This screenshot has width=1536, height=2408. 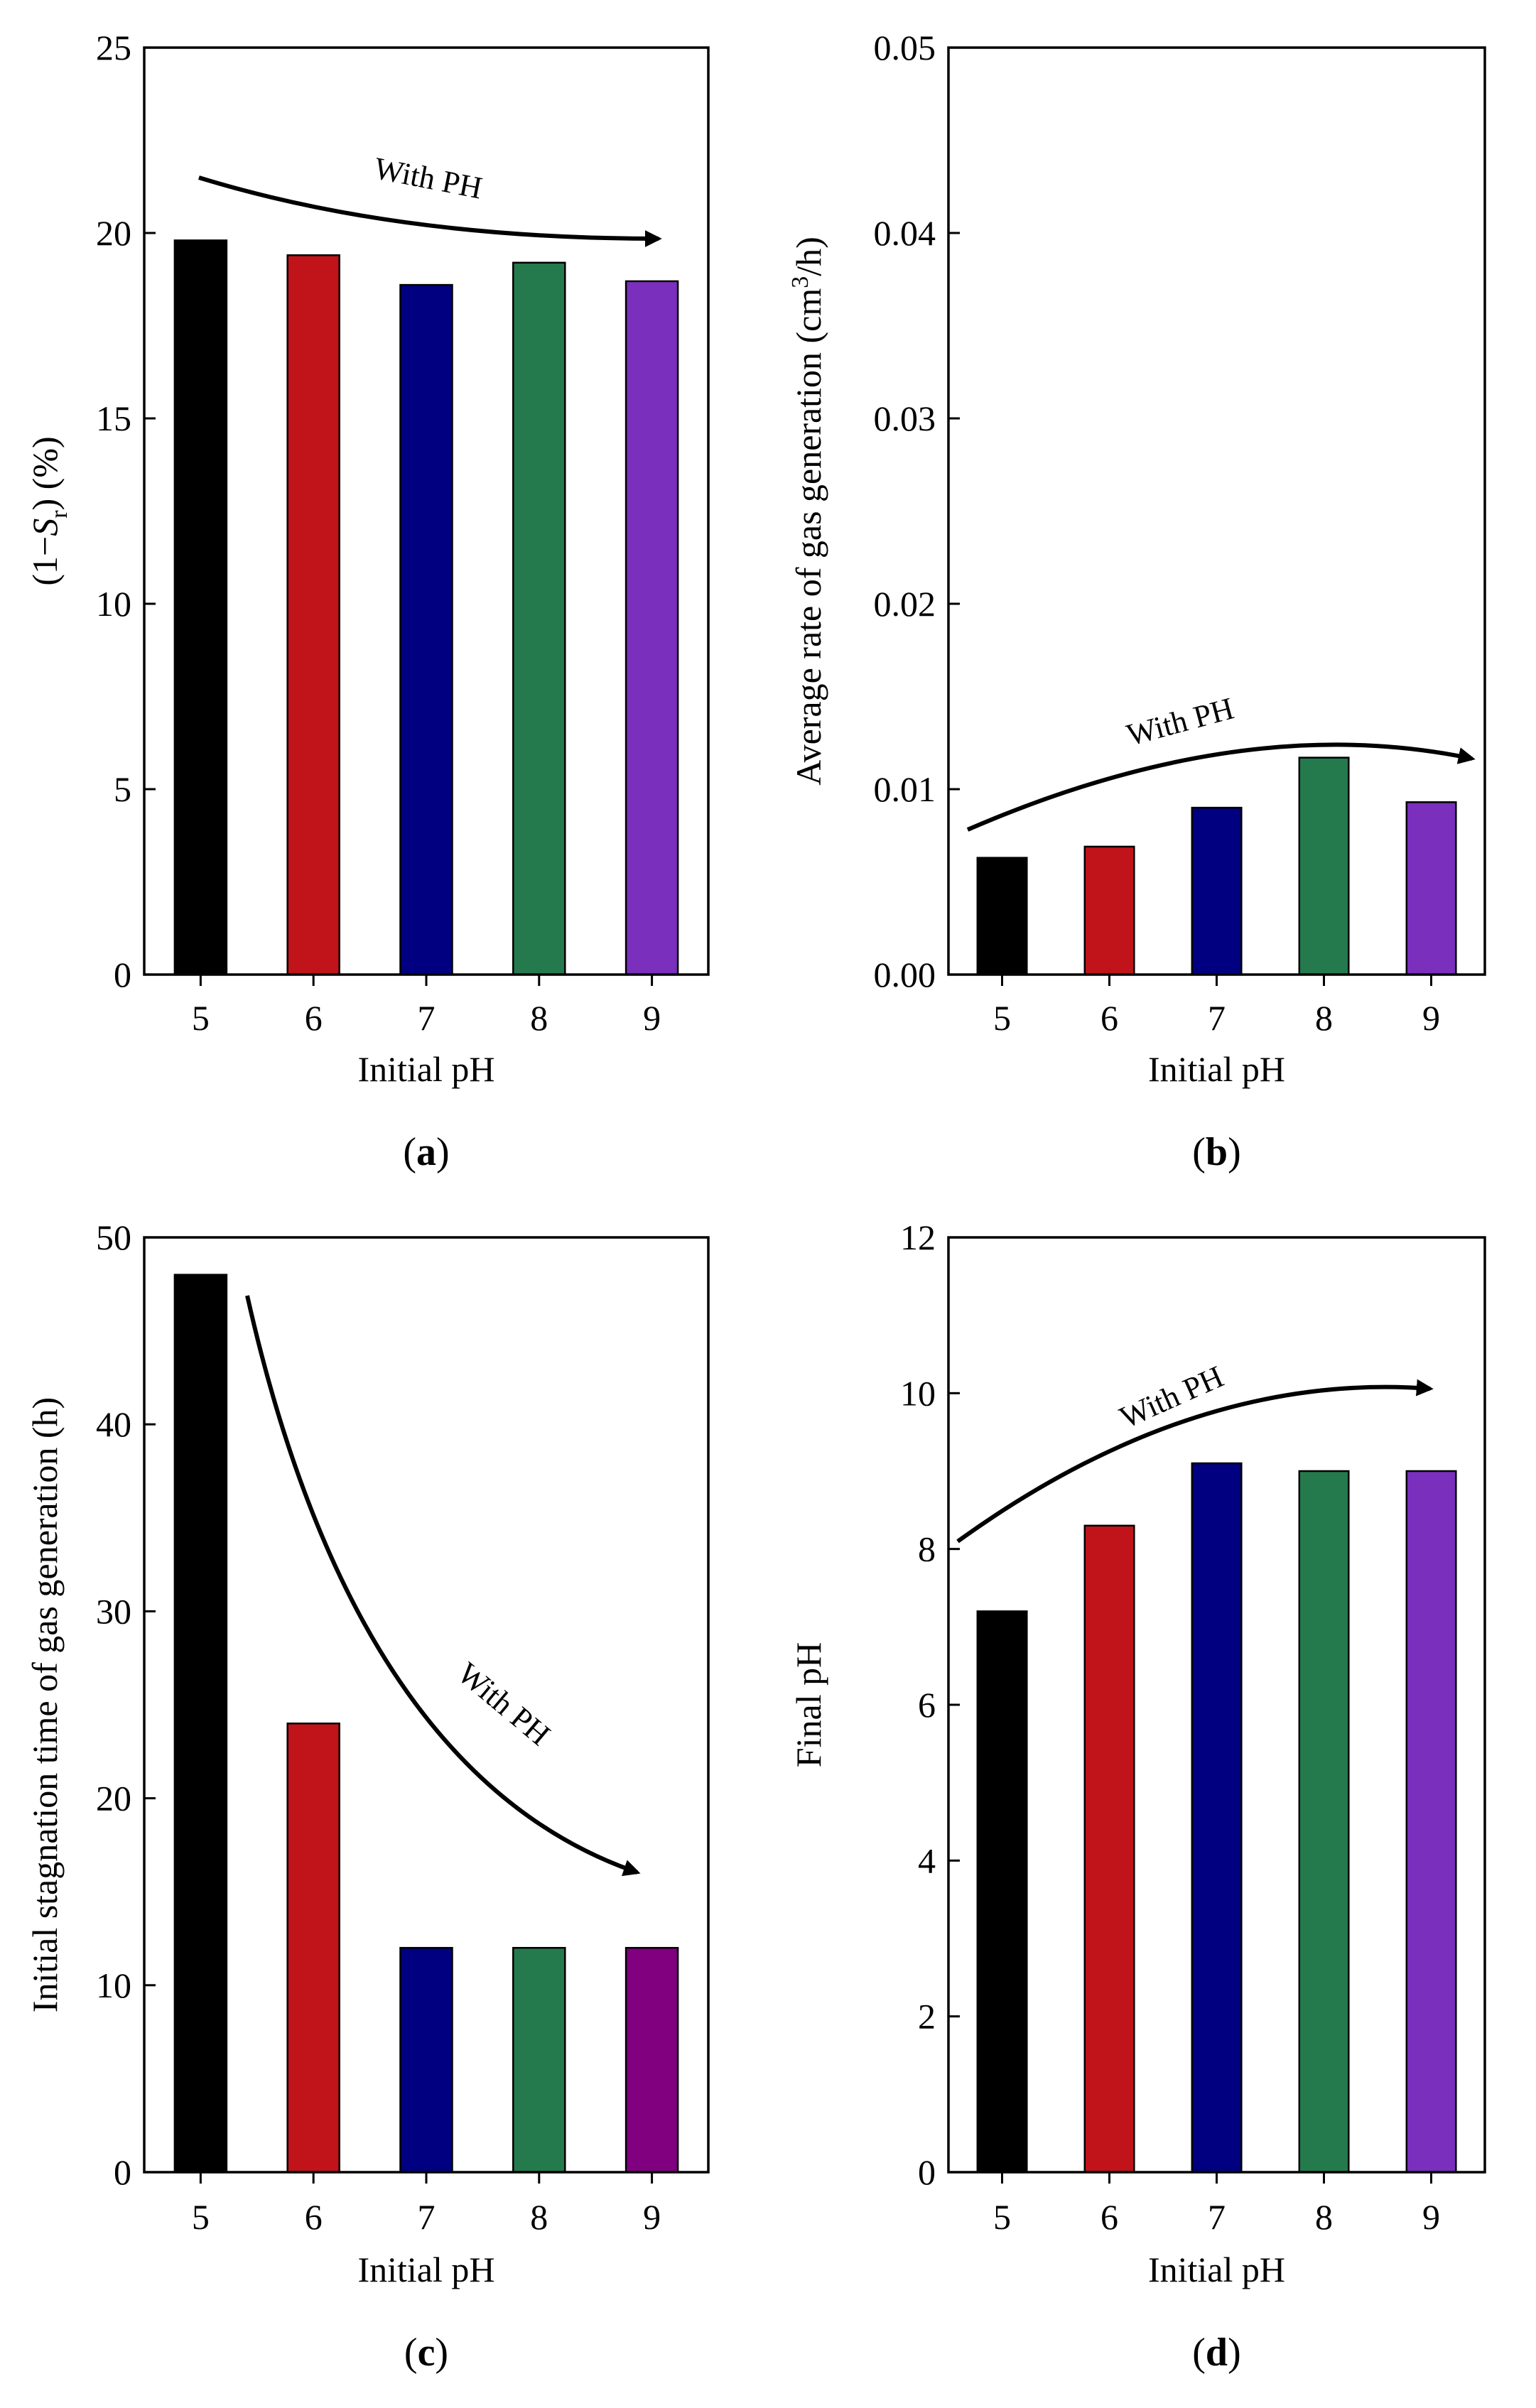 What do you see at coordinates (314, 2217) in the screenshot?
I see `x-tick-label-c: 6` at bounding box center [314, 2217].